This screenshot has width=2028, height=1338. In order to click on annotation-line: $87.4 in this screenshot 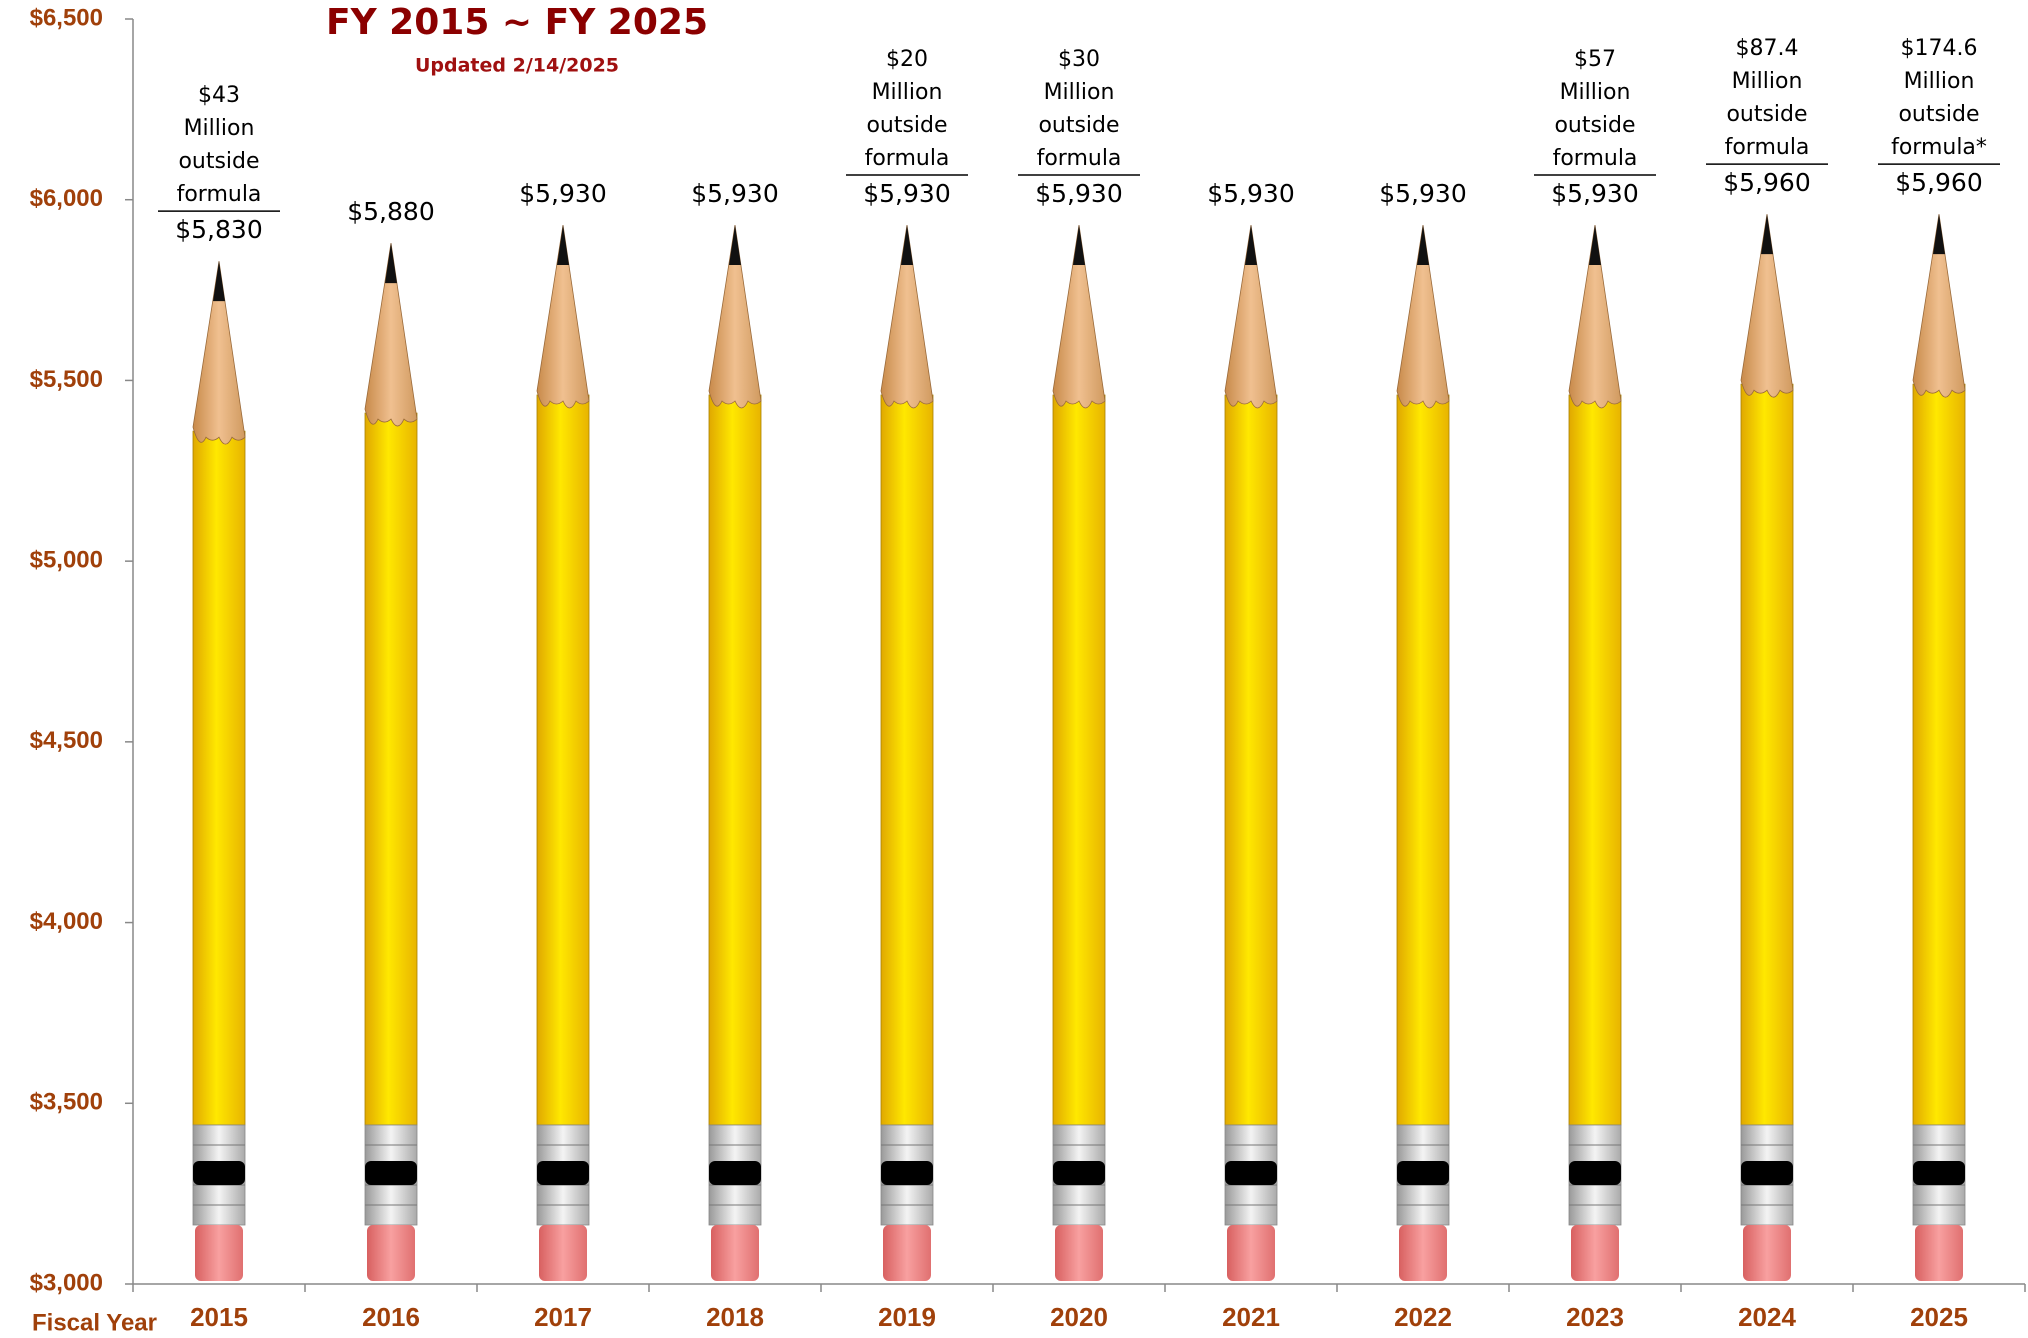, I will do `click(1767, 48)`.